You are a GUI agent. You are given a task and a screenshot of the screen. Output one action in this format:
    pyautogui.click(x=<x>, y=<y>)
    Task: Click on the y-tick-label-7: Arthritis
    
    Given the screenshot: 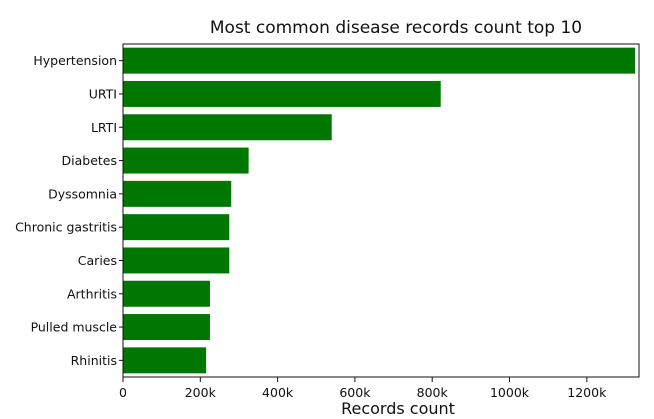 What is the action you would take?
    pyautogui.click(x=92, y=293)
    